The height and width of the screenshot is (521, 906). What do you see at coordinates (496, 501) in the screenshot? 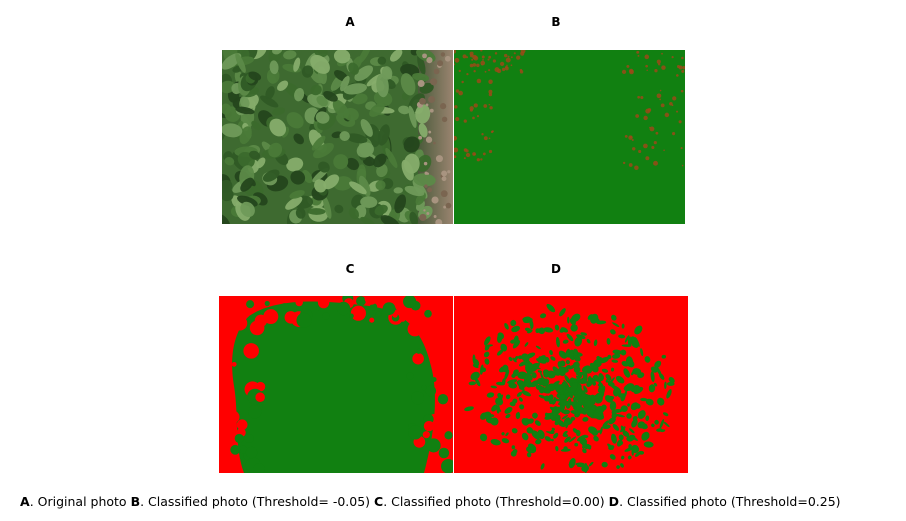
I see `caption-text-c: . Classified photo (Threshold=0.00)` at bounding box center [496, 501].